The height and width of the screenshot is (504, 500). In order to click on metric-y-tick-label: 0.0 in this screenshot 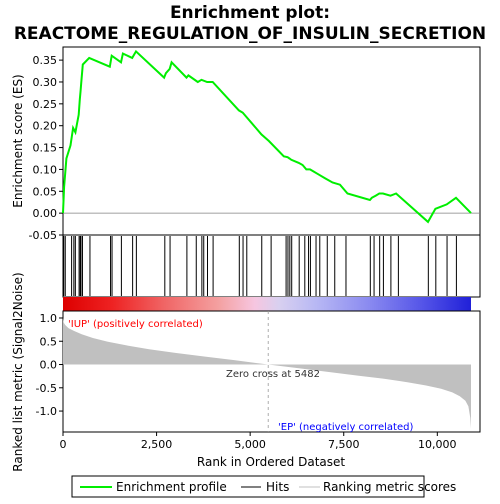, I will do `click(49, 365)`.